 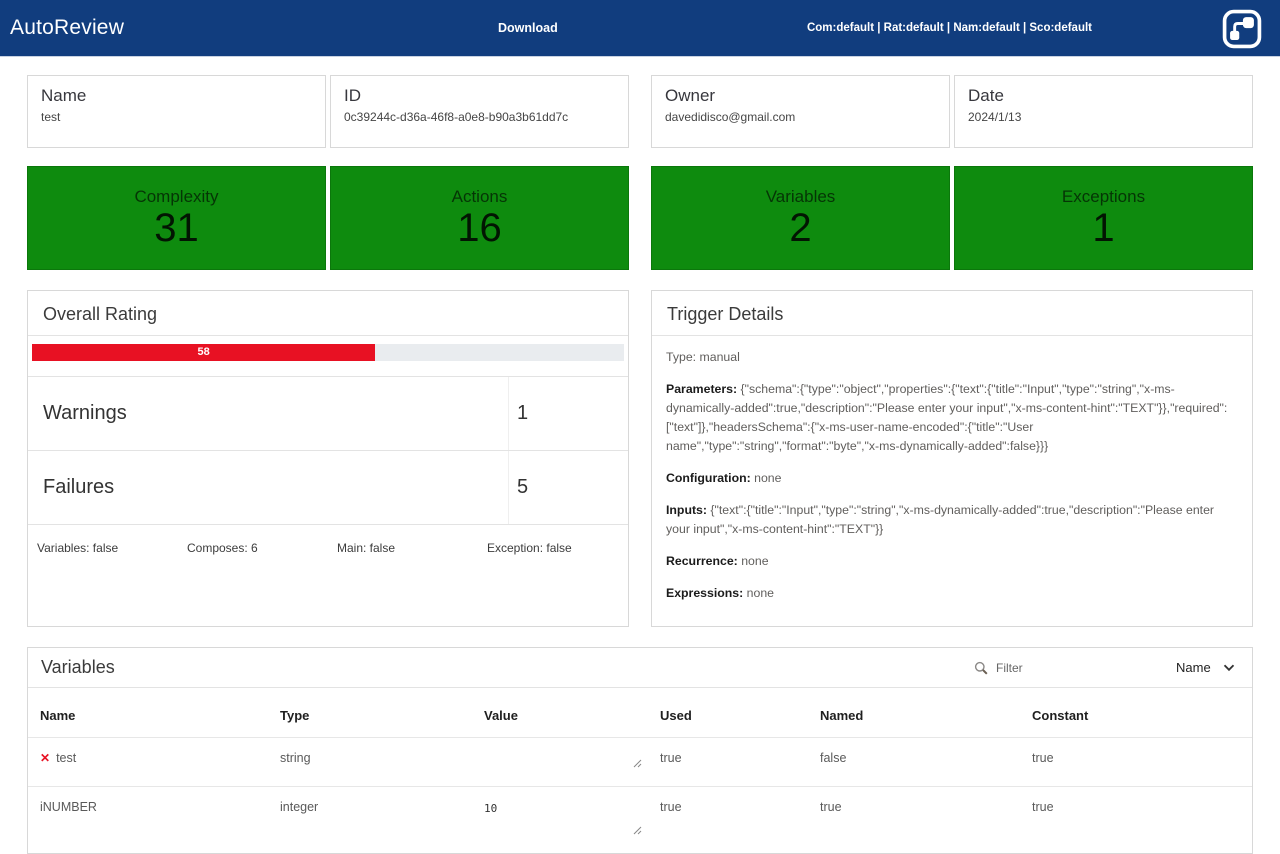 What do you see at coordinates (501, 716) in the screenshot?
I see `col-header-value: Value` at bounding box center [501, 716].